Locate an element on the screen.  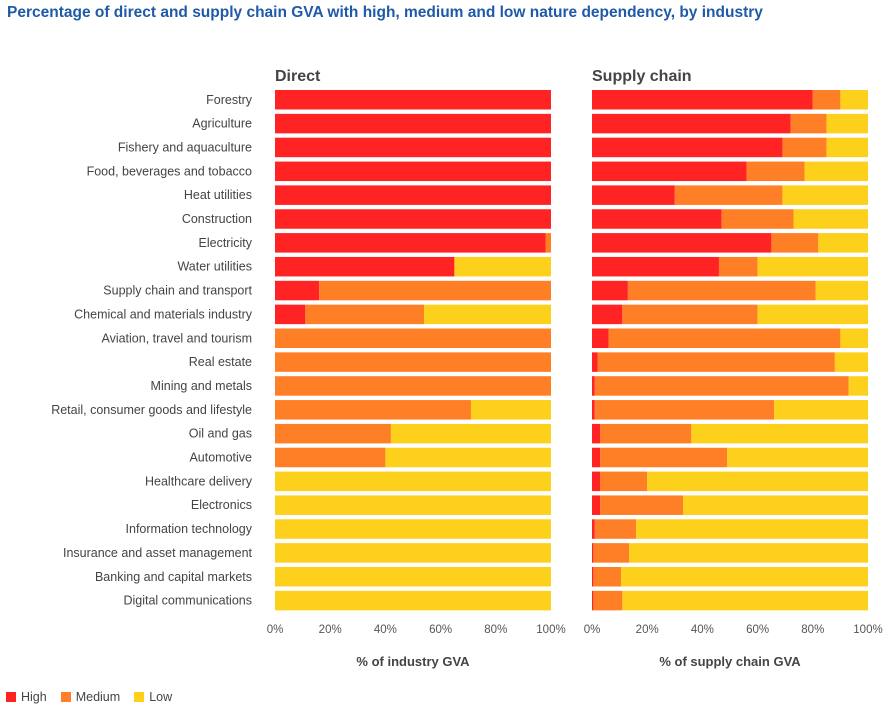
category-label: Automotive is located at coordinates (220, 458).